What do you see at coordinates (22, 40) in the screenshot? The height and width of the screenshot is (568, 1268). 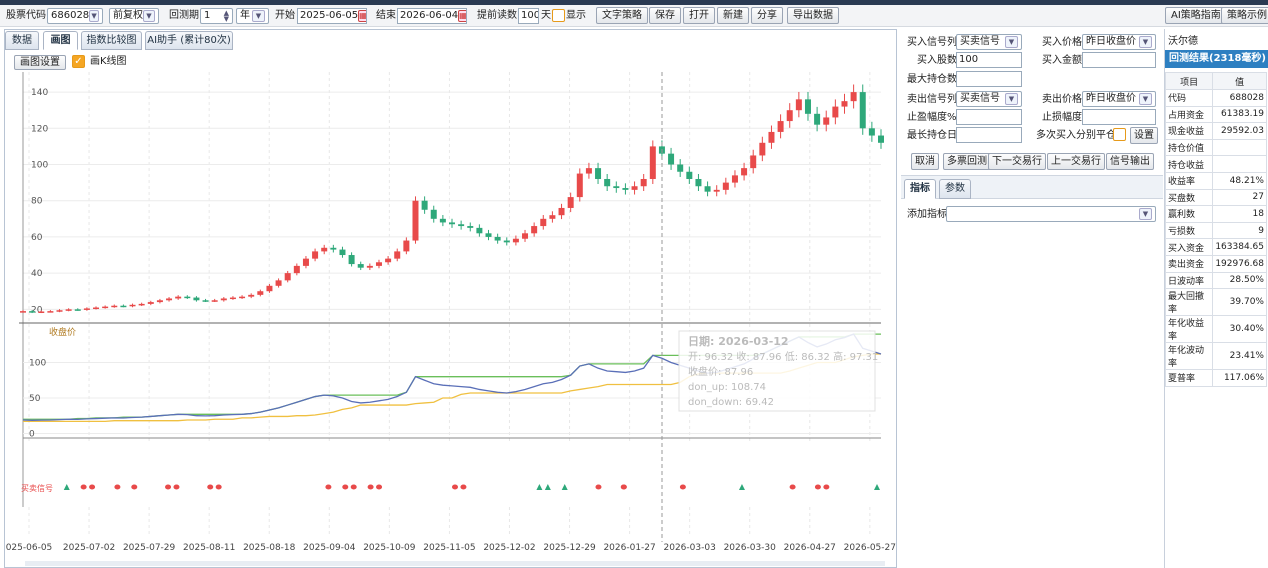 I see `tab-data: 数据` at bounding box center [22, 40].